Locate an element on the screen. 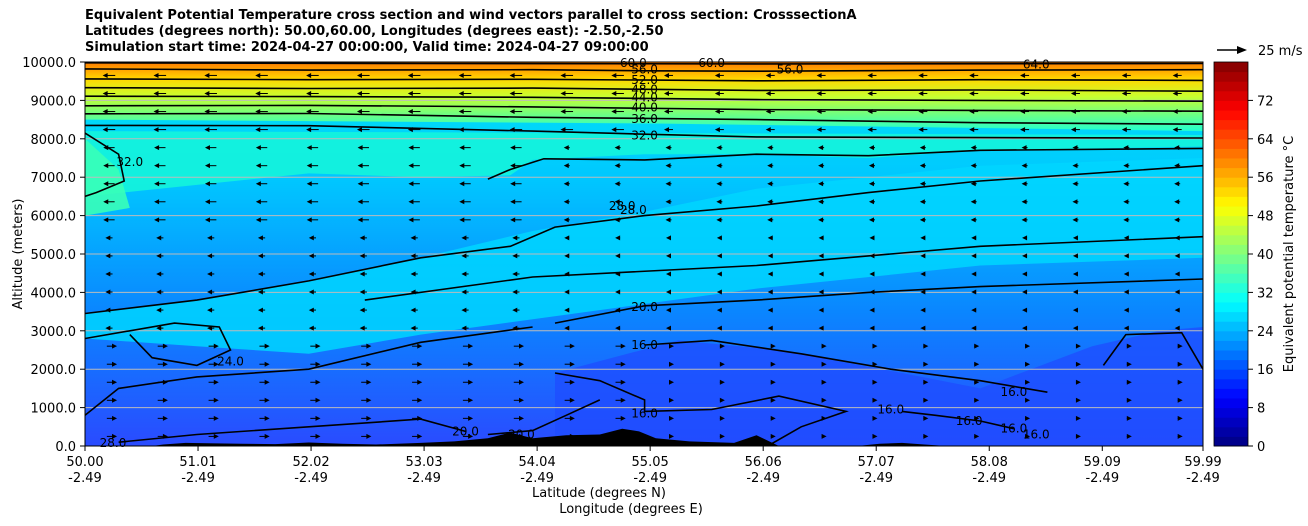 The image size is (1308, 526). contour-label: 40.0 is located at coordinates (644, 107).